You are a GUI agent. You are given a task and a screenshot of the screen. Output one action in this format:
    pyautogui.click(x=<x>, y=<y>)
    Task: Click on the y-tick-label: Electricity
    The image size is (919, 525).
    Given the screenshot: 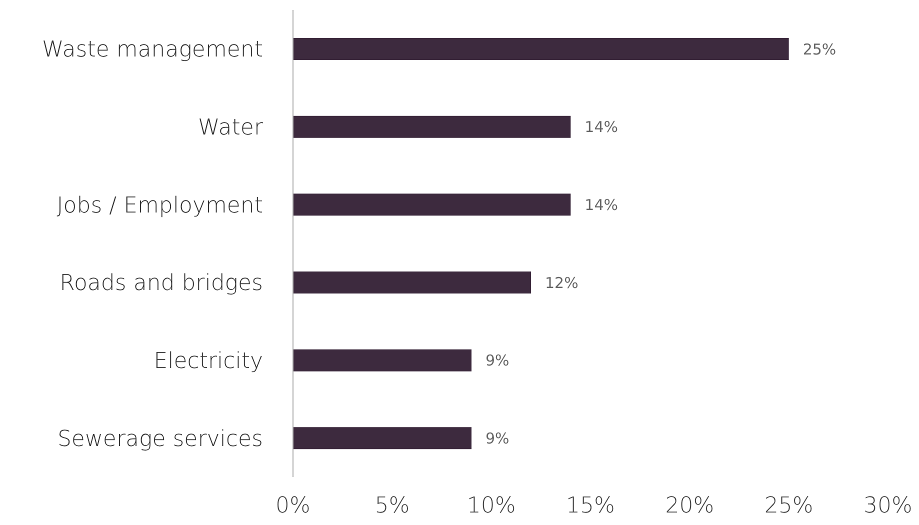 What is the action you would take?
    pyautogui.click(x=208, y=361)
    